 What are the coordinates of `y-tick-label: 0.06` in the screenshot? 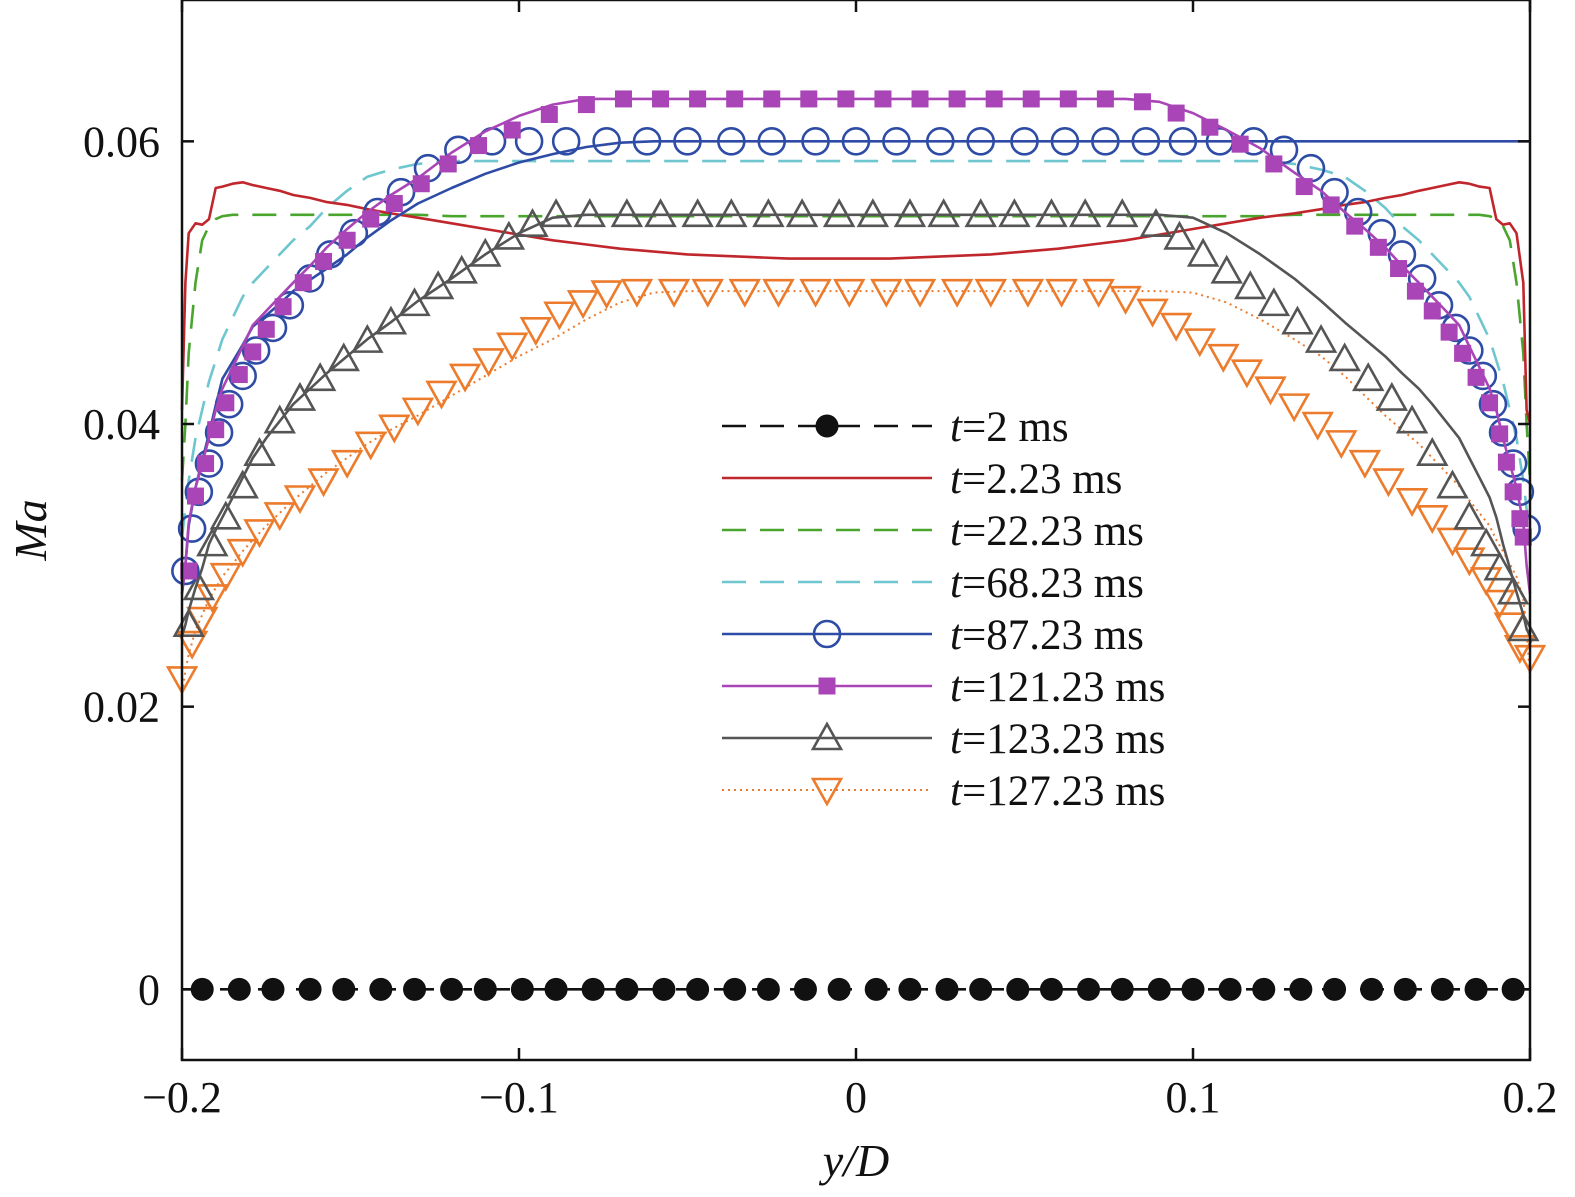 It's located at (121, 141).